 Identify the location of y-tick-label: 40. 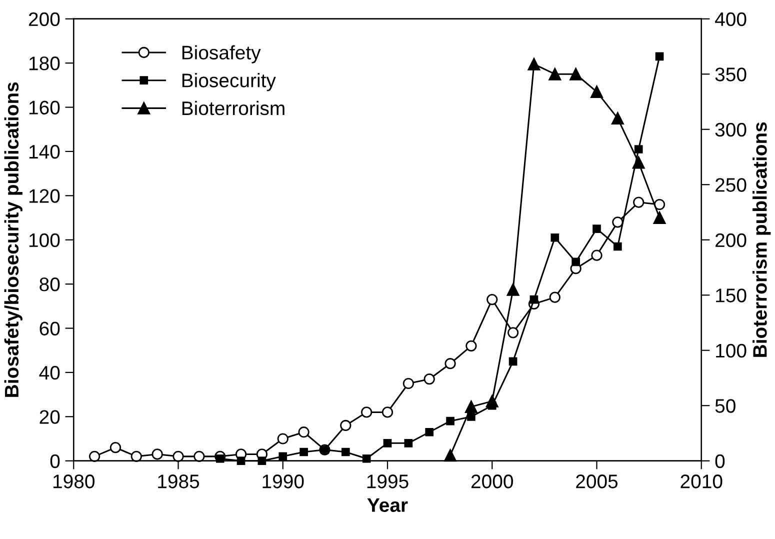
(49, 373).